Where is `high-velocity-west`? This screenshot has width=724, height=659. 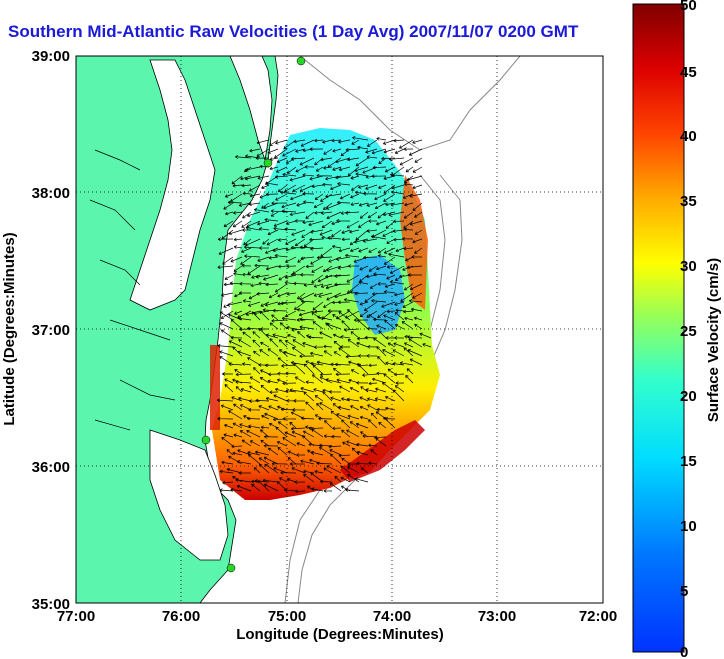 high-velocity-west is located at coordinates (215, 387).